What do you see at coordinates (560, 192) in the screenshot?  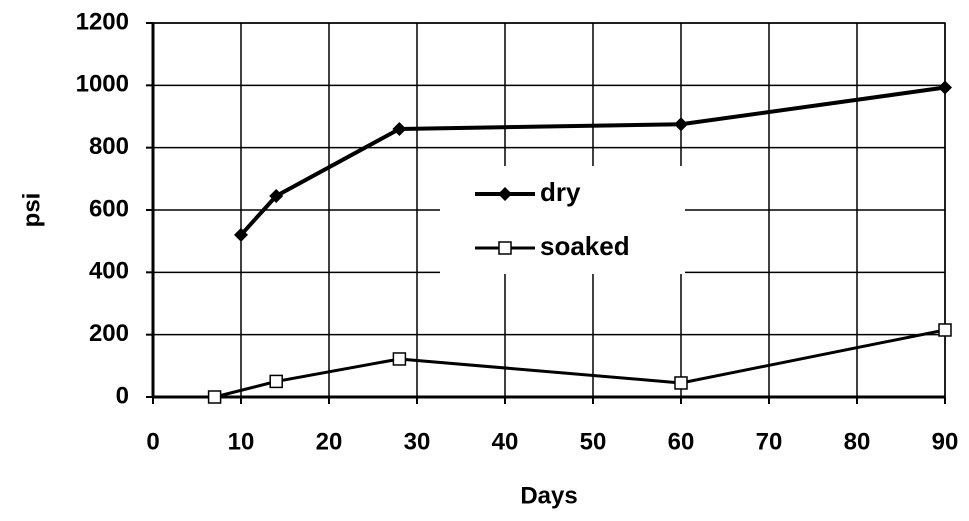 I see `legend-label: dry` at bounding box center [560, 192].